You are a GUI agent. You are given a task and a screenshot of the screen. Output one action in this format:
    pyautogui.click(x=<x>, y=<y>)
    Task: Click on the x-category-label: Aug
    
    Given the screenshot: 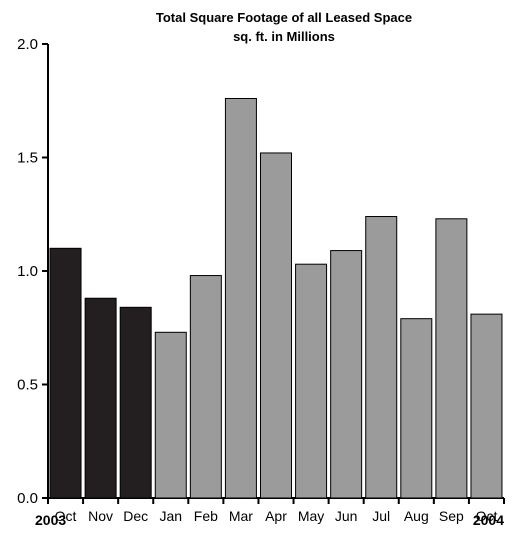 What is the action you would take?
    pyautogui.click(x=416, y=516)
    